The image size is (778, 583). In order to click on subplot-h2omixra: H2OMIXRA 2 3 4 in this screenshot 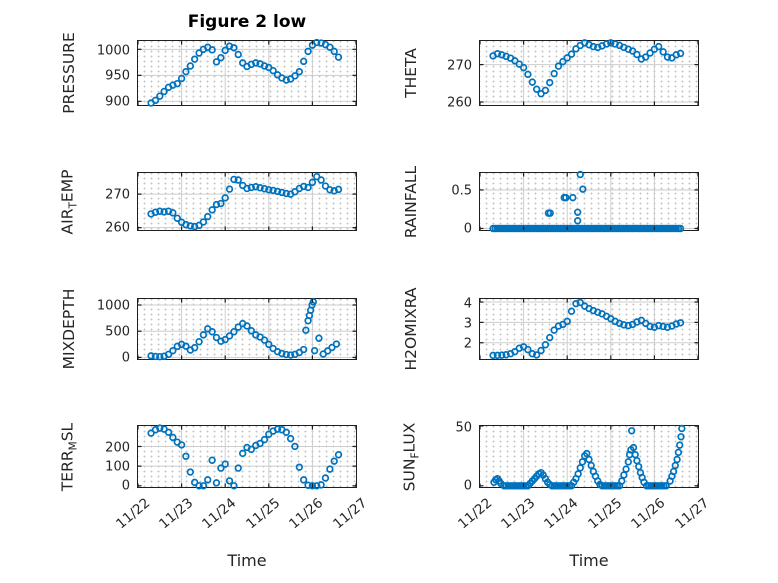, I will do `click(550, 329)`.